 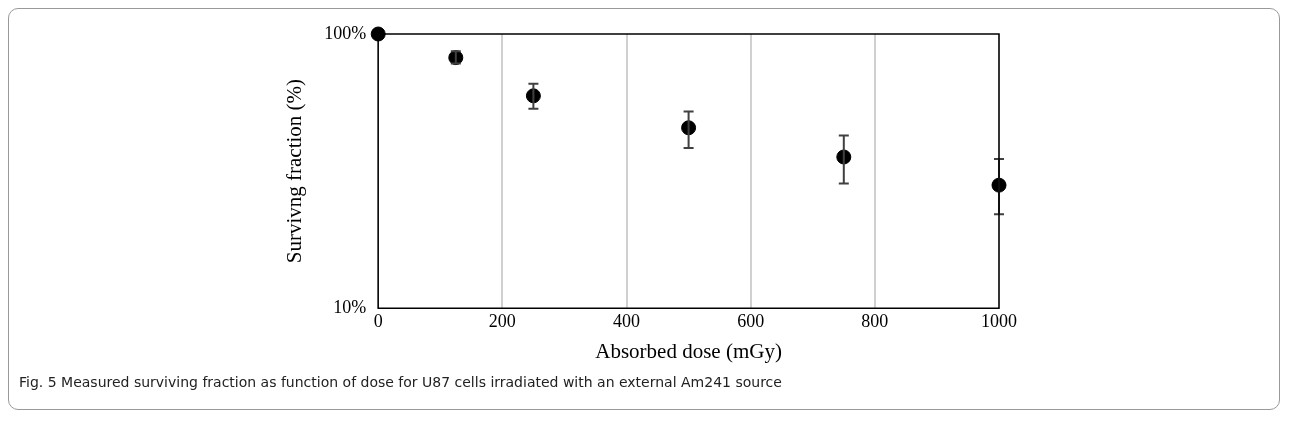 I want to click on x-tick-label: 400, so click(x=627, y=320).